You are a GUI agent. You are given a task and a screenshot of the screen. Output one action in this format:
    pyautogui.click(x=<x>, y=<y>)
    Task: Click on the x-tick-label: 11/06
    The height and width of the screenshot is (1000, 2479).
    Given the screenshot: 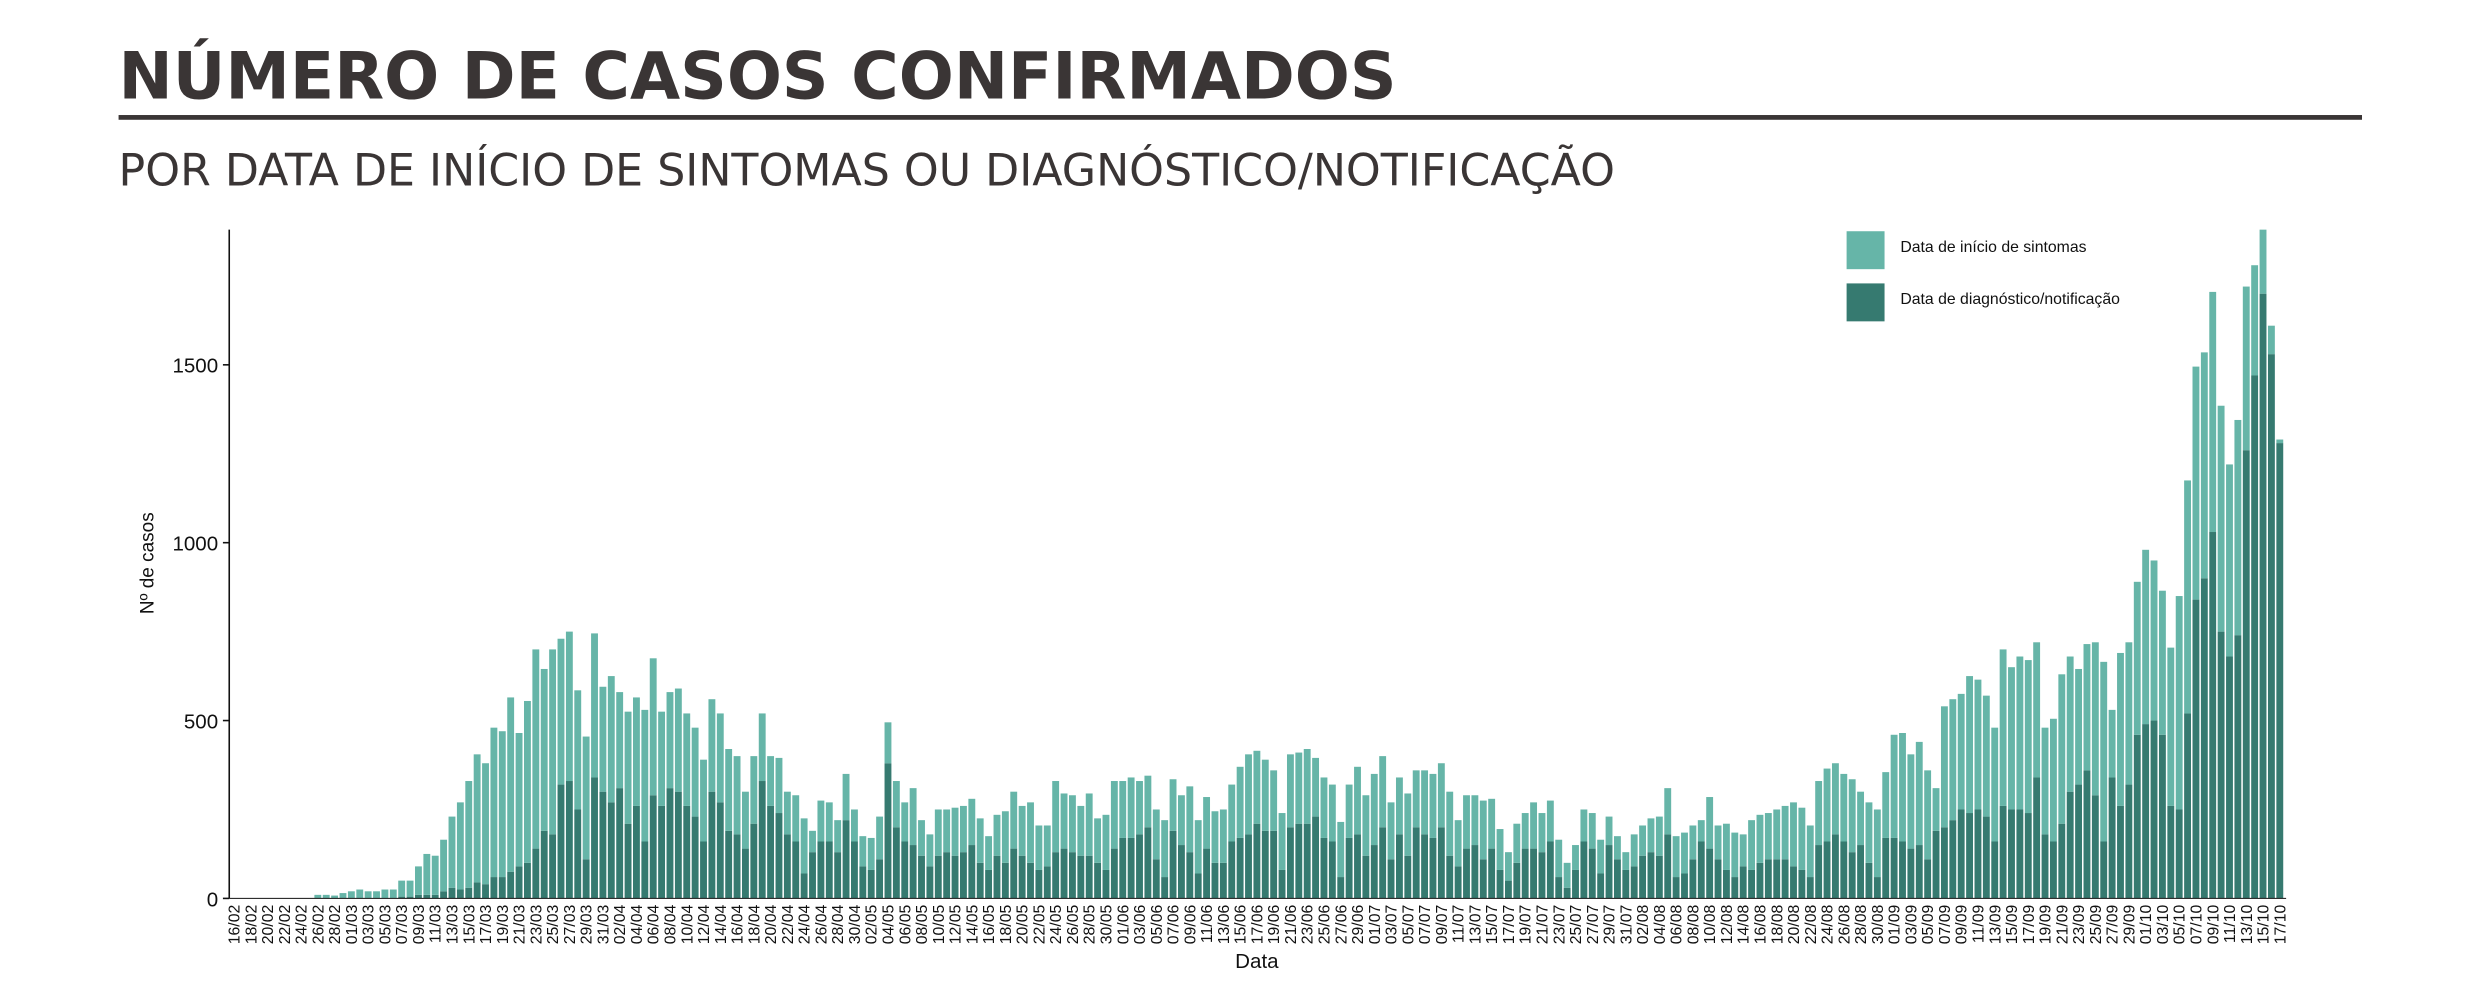 What is the action you would take?
    pyautogui.click(x=1207, y=924)
    